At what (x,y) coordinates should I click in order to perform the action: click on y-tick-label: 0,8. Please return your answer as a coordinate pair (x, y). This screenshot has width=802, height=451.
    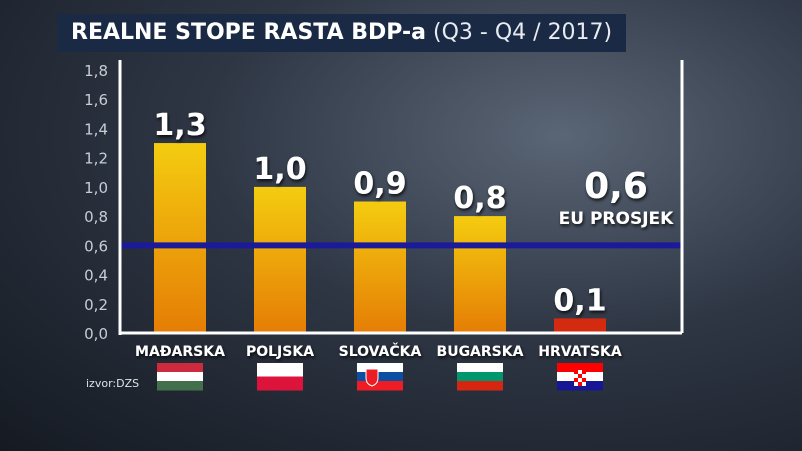
    Looking at the image, I should click on (96, 217).